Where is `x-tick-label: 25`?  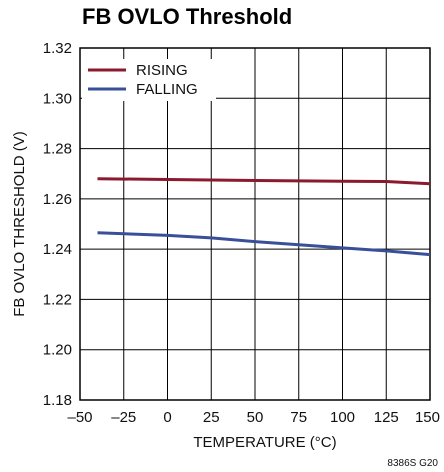
x-tick-label: 25 is located at coordinates (211, 417).